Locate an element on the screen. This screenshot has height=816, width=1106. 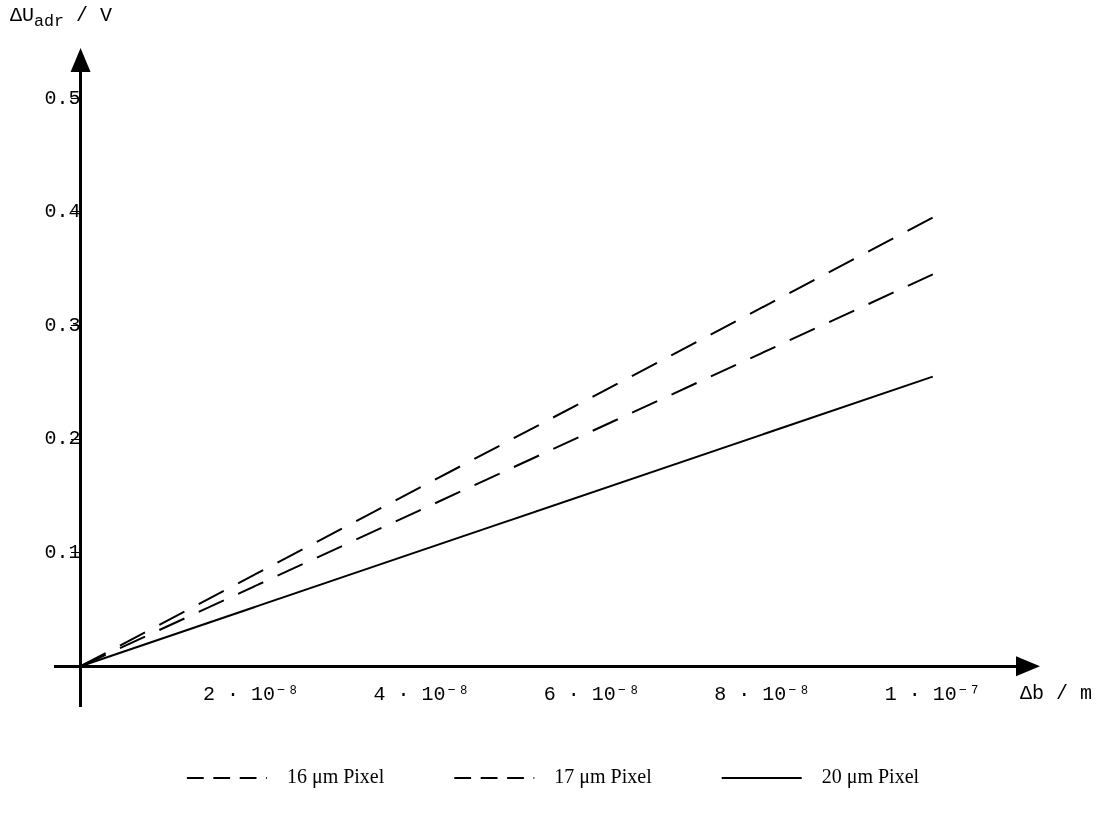
legend-label: 20 μm Pixel is located at coordinates (870, 777).